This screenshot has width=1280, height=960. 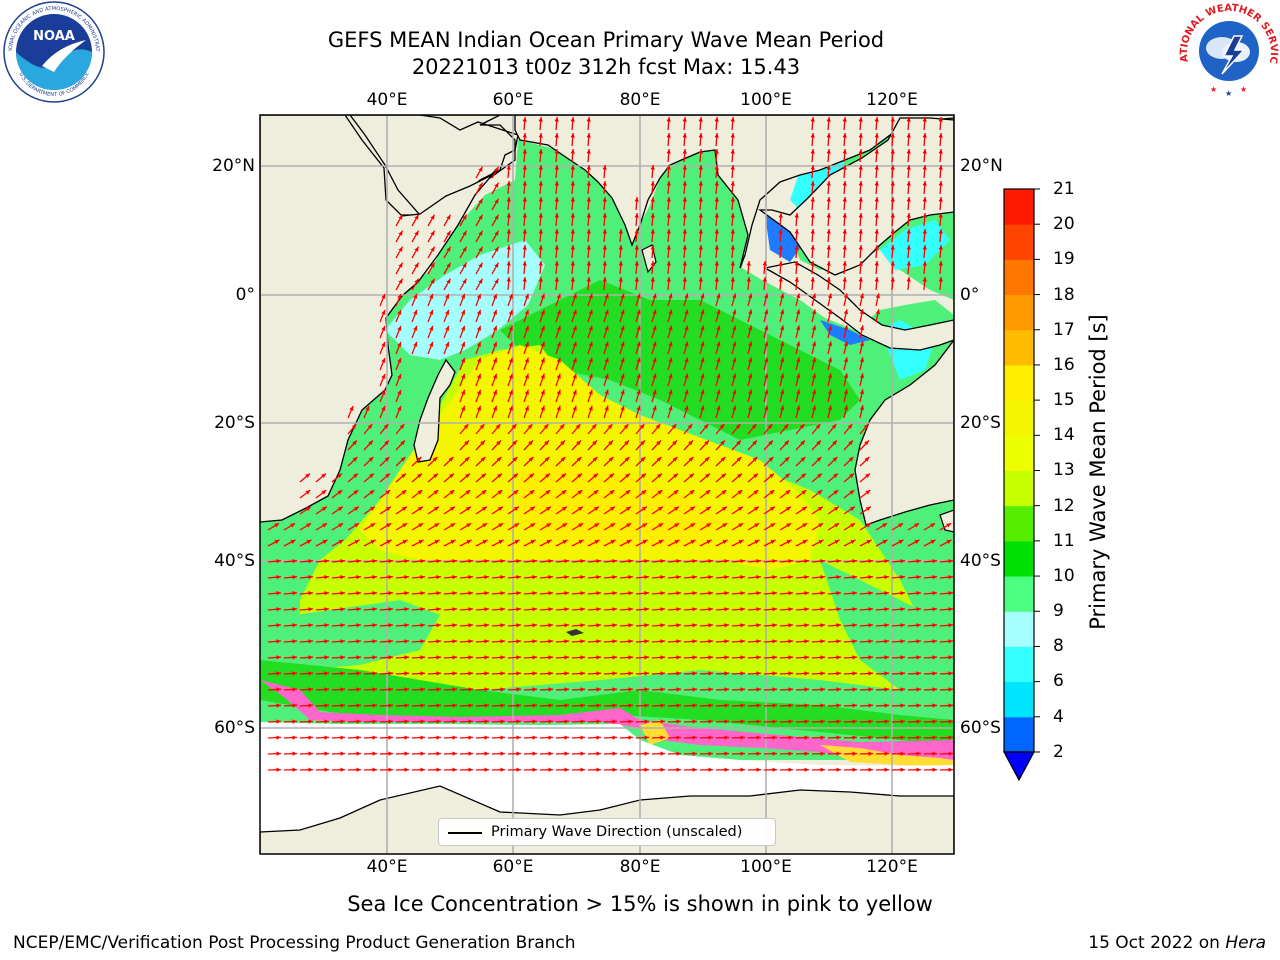 What do you see at coordinates (1098, 472) in the screenshot?
I see `colorbar-label: Primary Wave Mean Period [s]` at bounding box center [1098, 472].